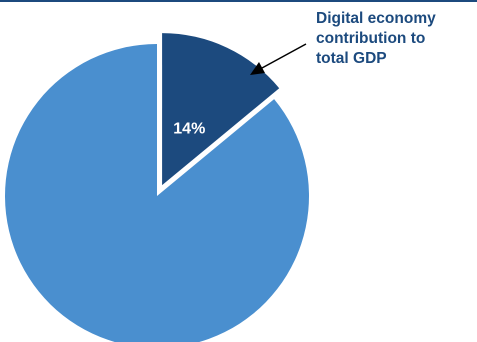  I want to click on top-rule, so click(238, 1).